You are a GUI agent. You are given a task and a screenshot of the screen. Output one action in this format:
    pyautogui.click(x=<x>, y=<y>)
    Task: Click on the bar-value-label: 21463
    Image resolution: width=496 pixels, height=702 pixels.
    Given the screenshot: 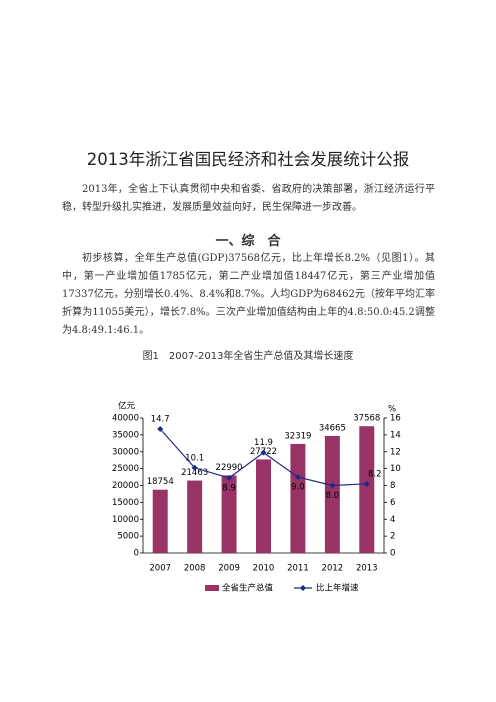 What is the action you would take?
    pyautogui.click(x=194, y=473)
    